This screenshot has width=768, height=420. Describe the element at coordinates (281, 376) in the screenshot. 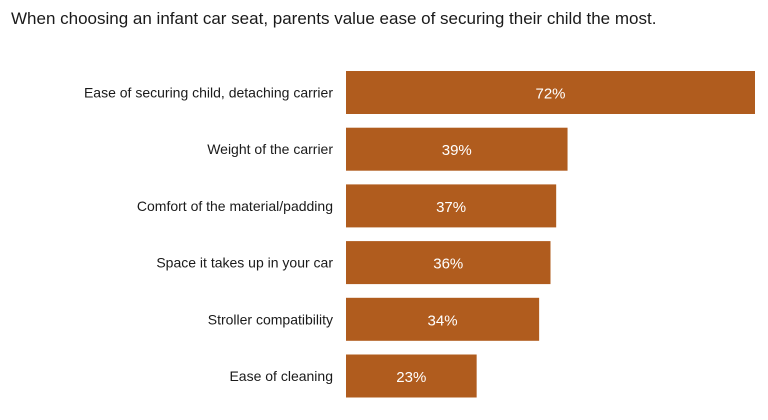

I see `category-label: Ease of cleaning` at that location.